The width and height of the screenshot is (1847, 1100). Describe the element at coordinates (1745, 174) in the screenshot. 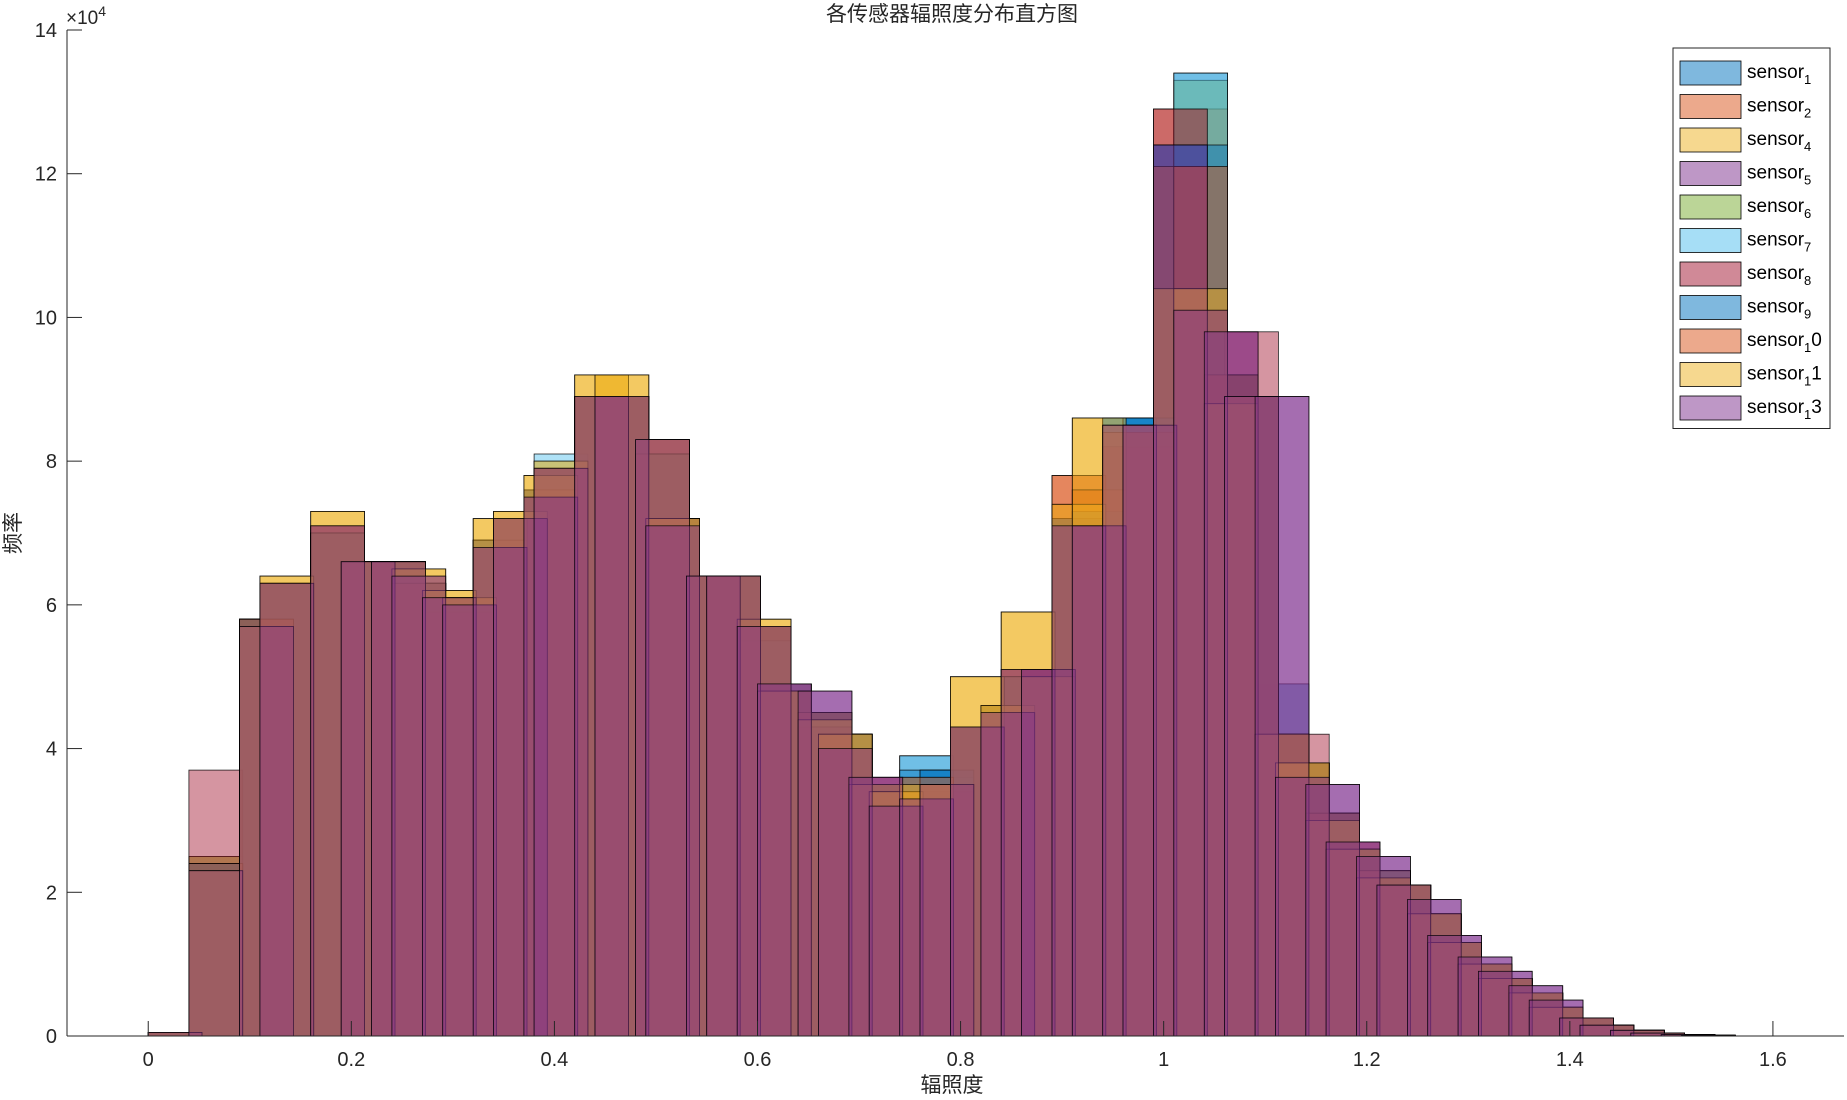

I see `legend-entry: sensor5` at that location.